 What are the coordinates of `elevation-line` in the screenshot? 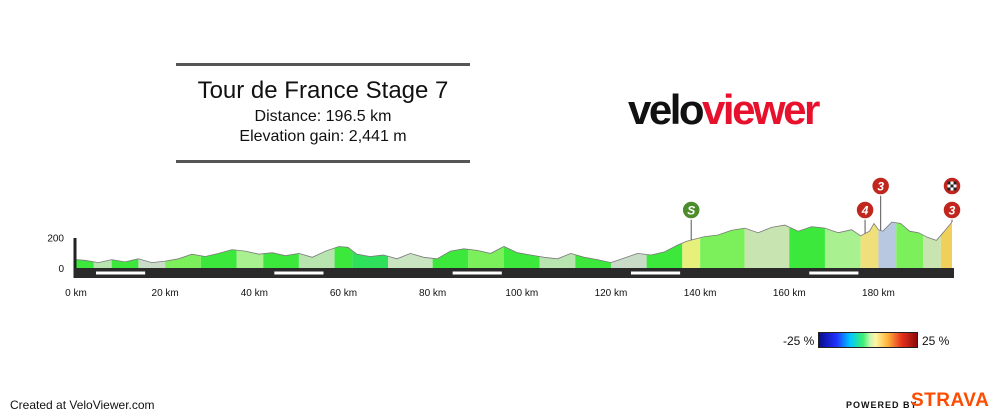 It's located at (514, 242).